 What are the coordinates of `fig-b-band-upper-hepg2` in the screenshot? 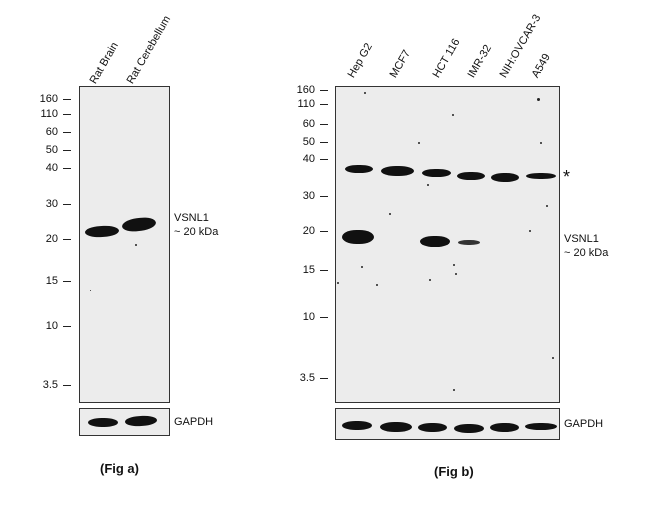 It's located at (359, 169).